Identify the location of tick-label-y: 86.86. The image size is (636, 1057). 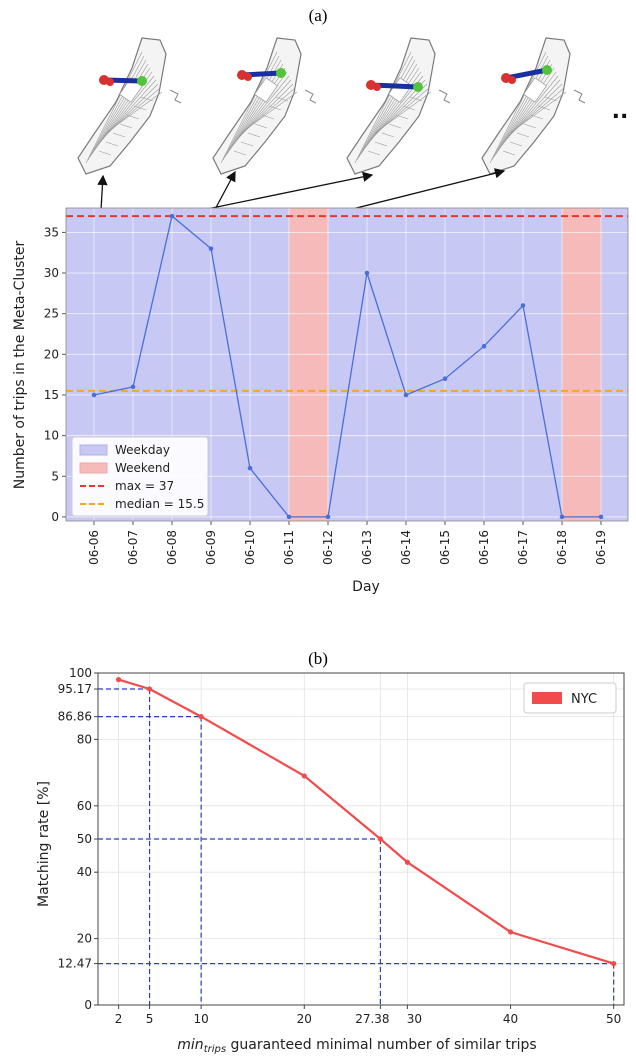
(75, 717).